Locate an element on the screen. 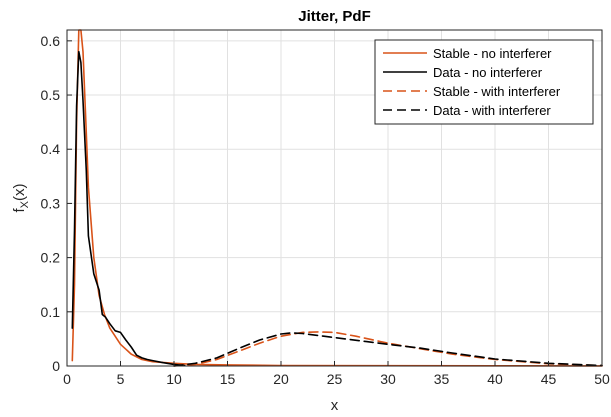 This screenshot has height=417, width=611. y-tick-label: 0.5 is located at coordinates (51, 95).